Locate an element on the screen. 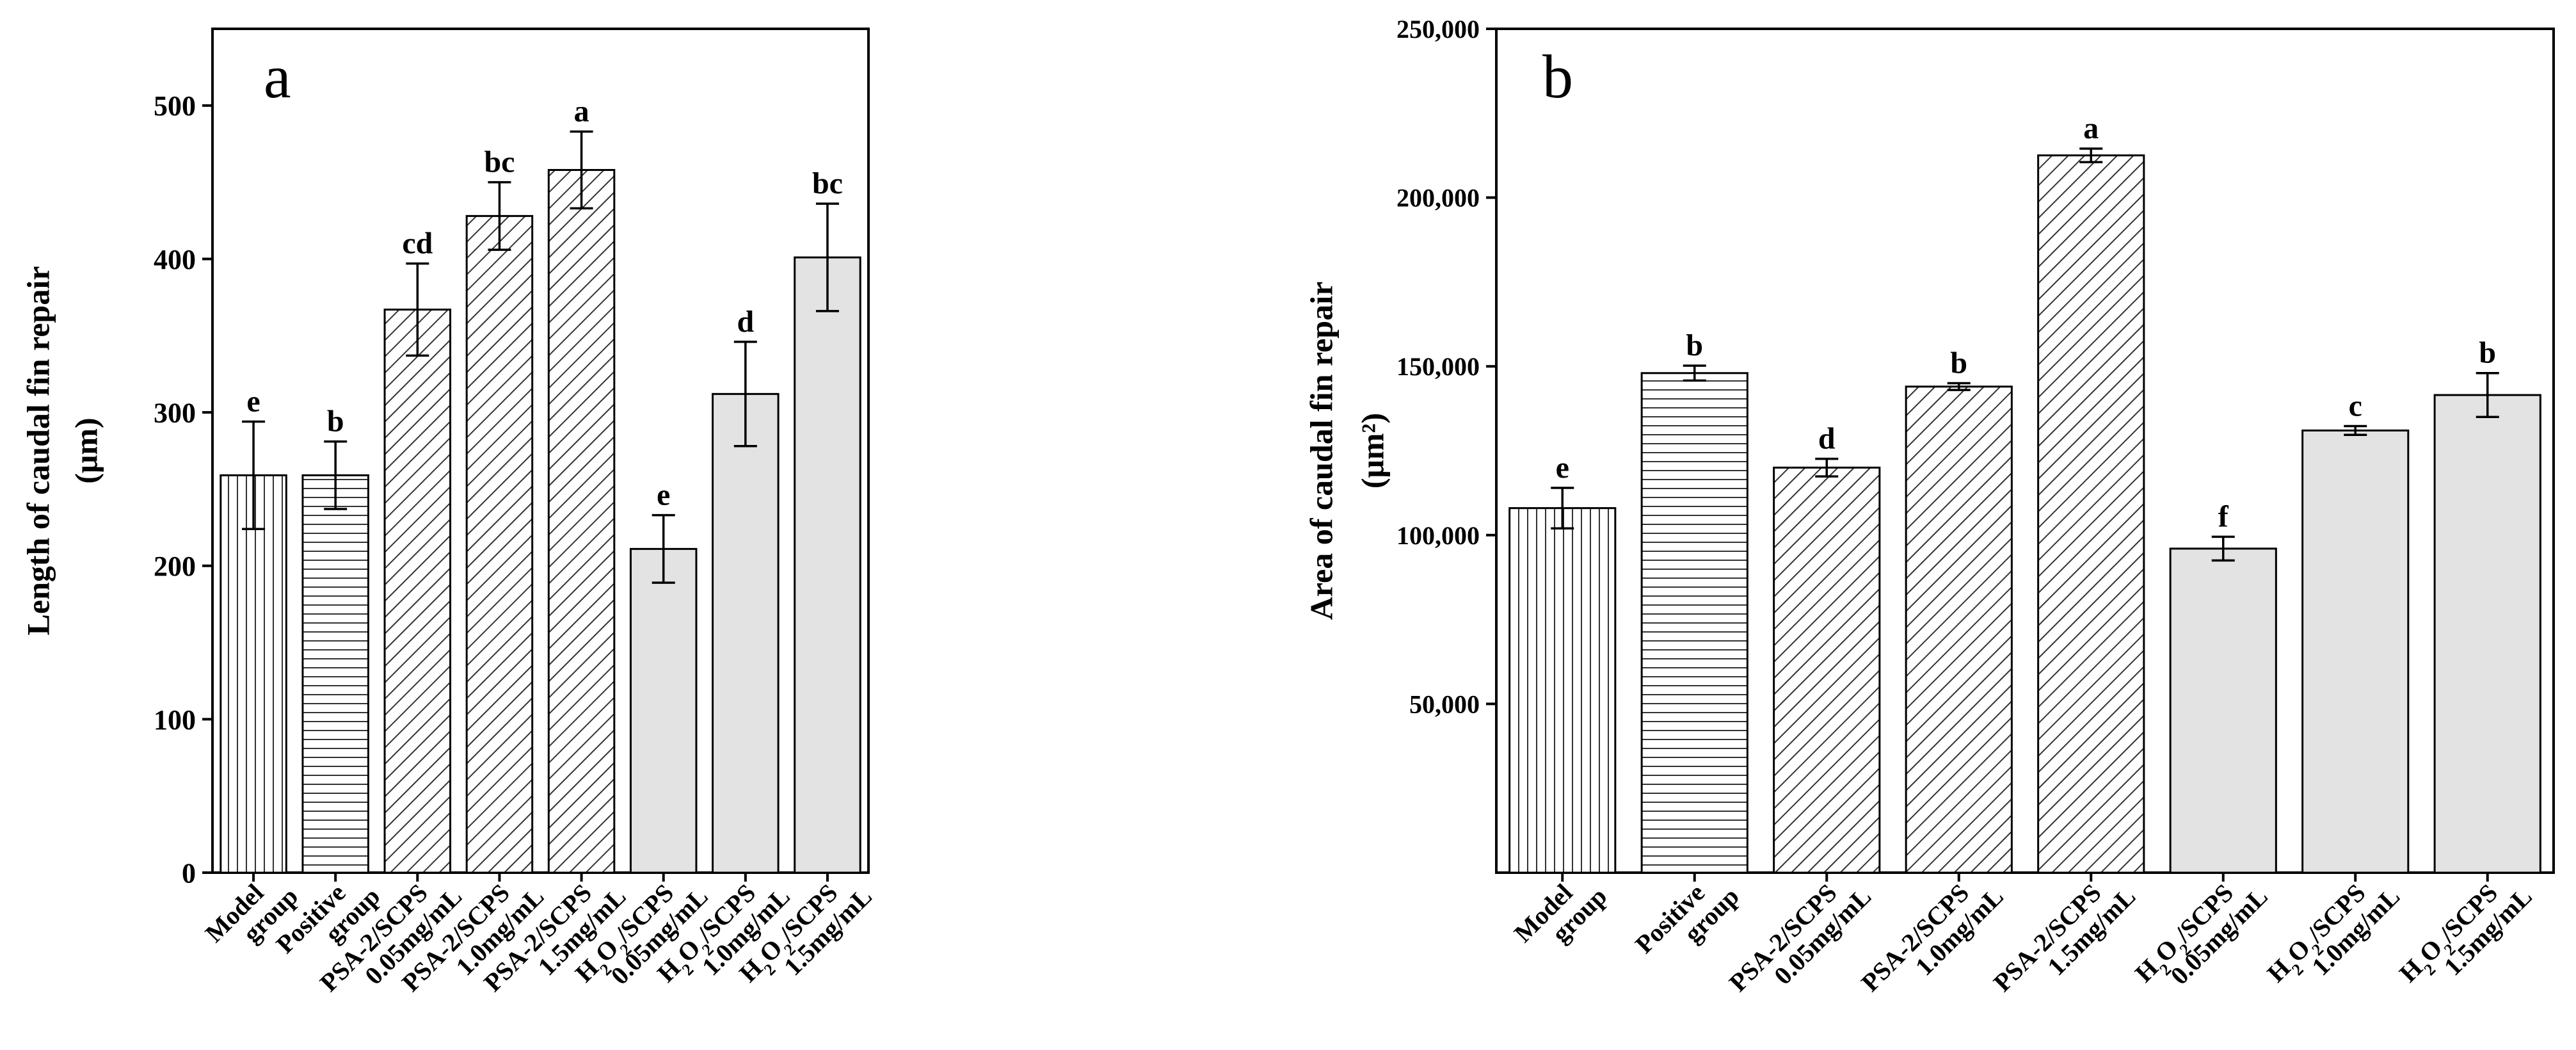 Image resolution: width=2576 pixels, height=1050 pixels. y-tick-label: 150,000 is located at coordinates (1438, 366).